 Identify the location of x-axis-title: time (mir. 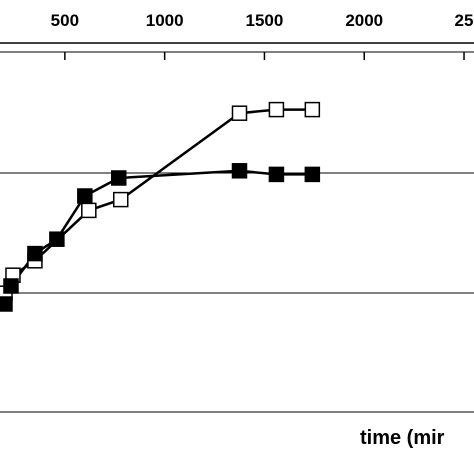
(402, 438).